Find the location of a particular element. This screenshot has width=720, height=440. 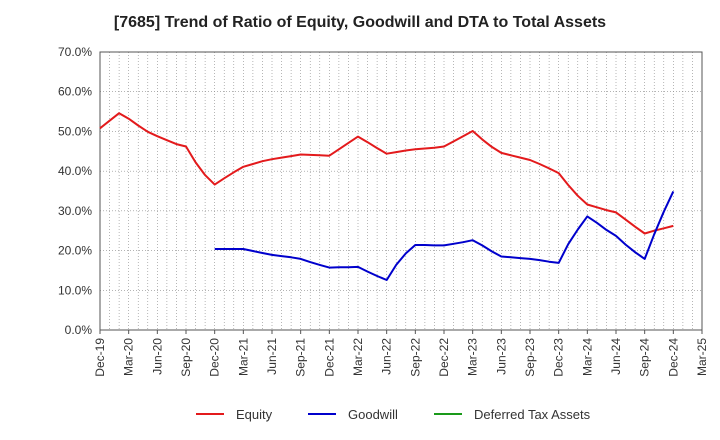

legend-label-equity: Equity is located at coordinates (254, 414).